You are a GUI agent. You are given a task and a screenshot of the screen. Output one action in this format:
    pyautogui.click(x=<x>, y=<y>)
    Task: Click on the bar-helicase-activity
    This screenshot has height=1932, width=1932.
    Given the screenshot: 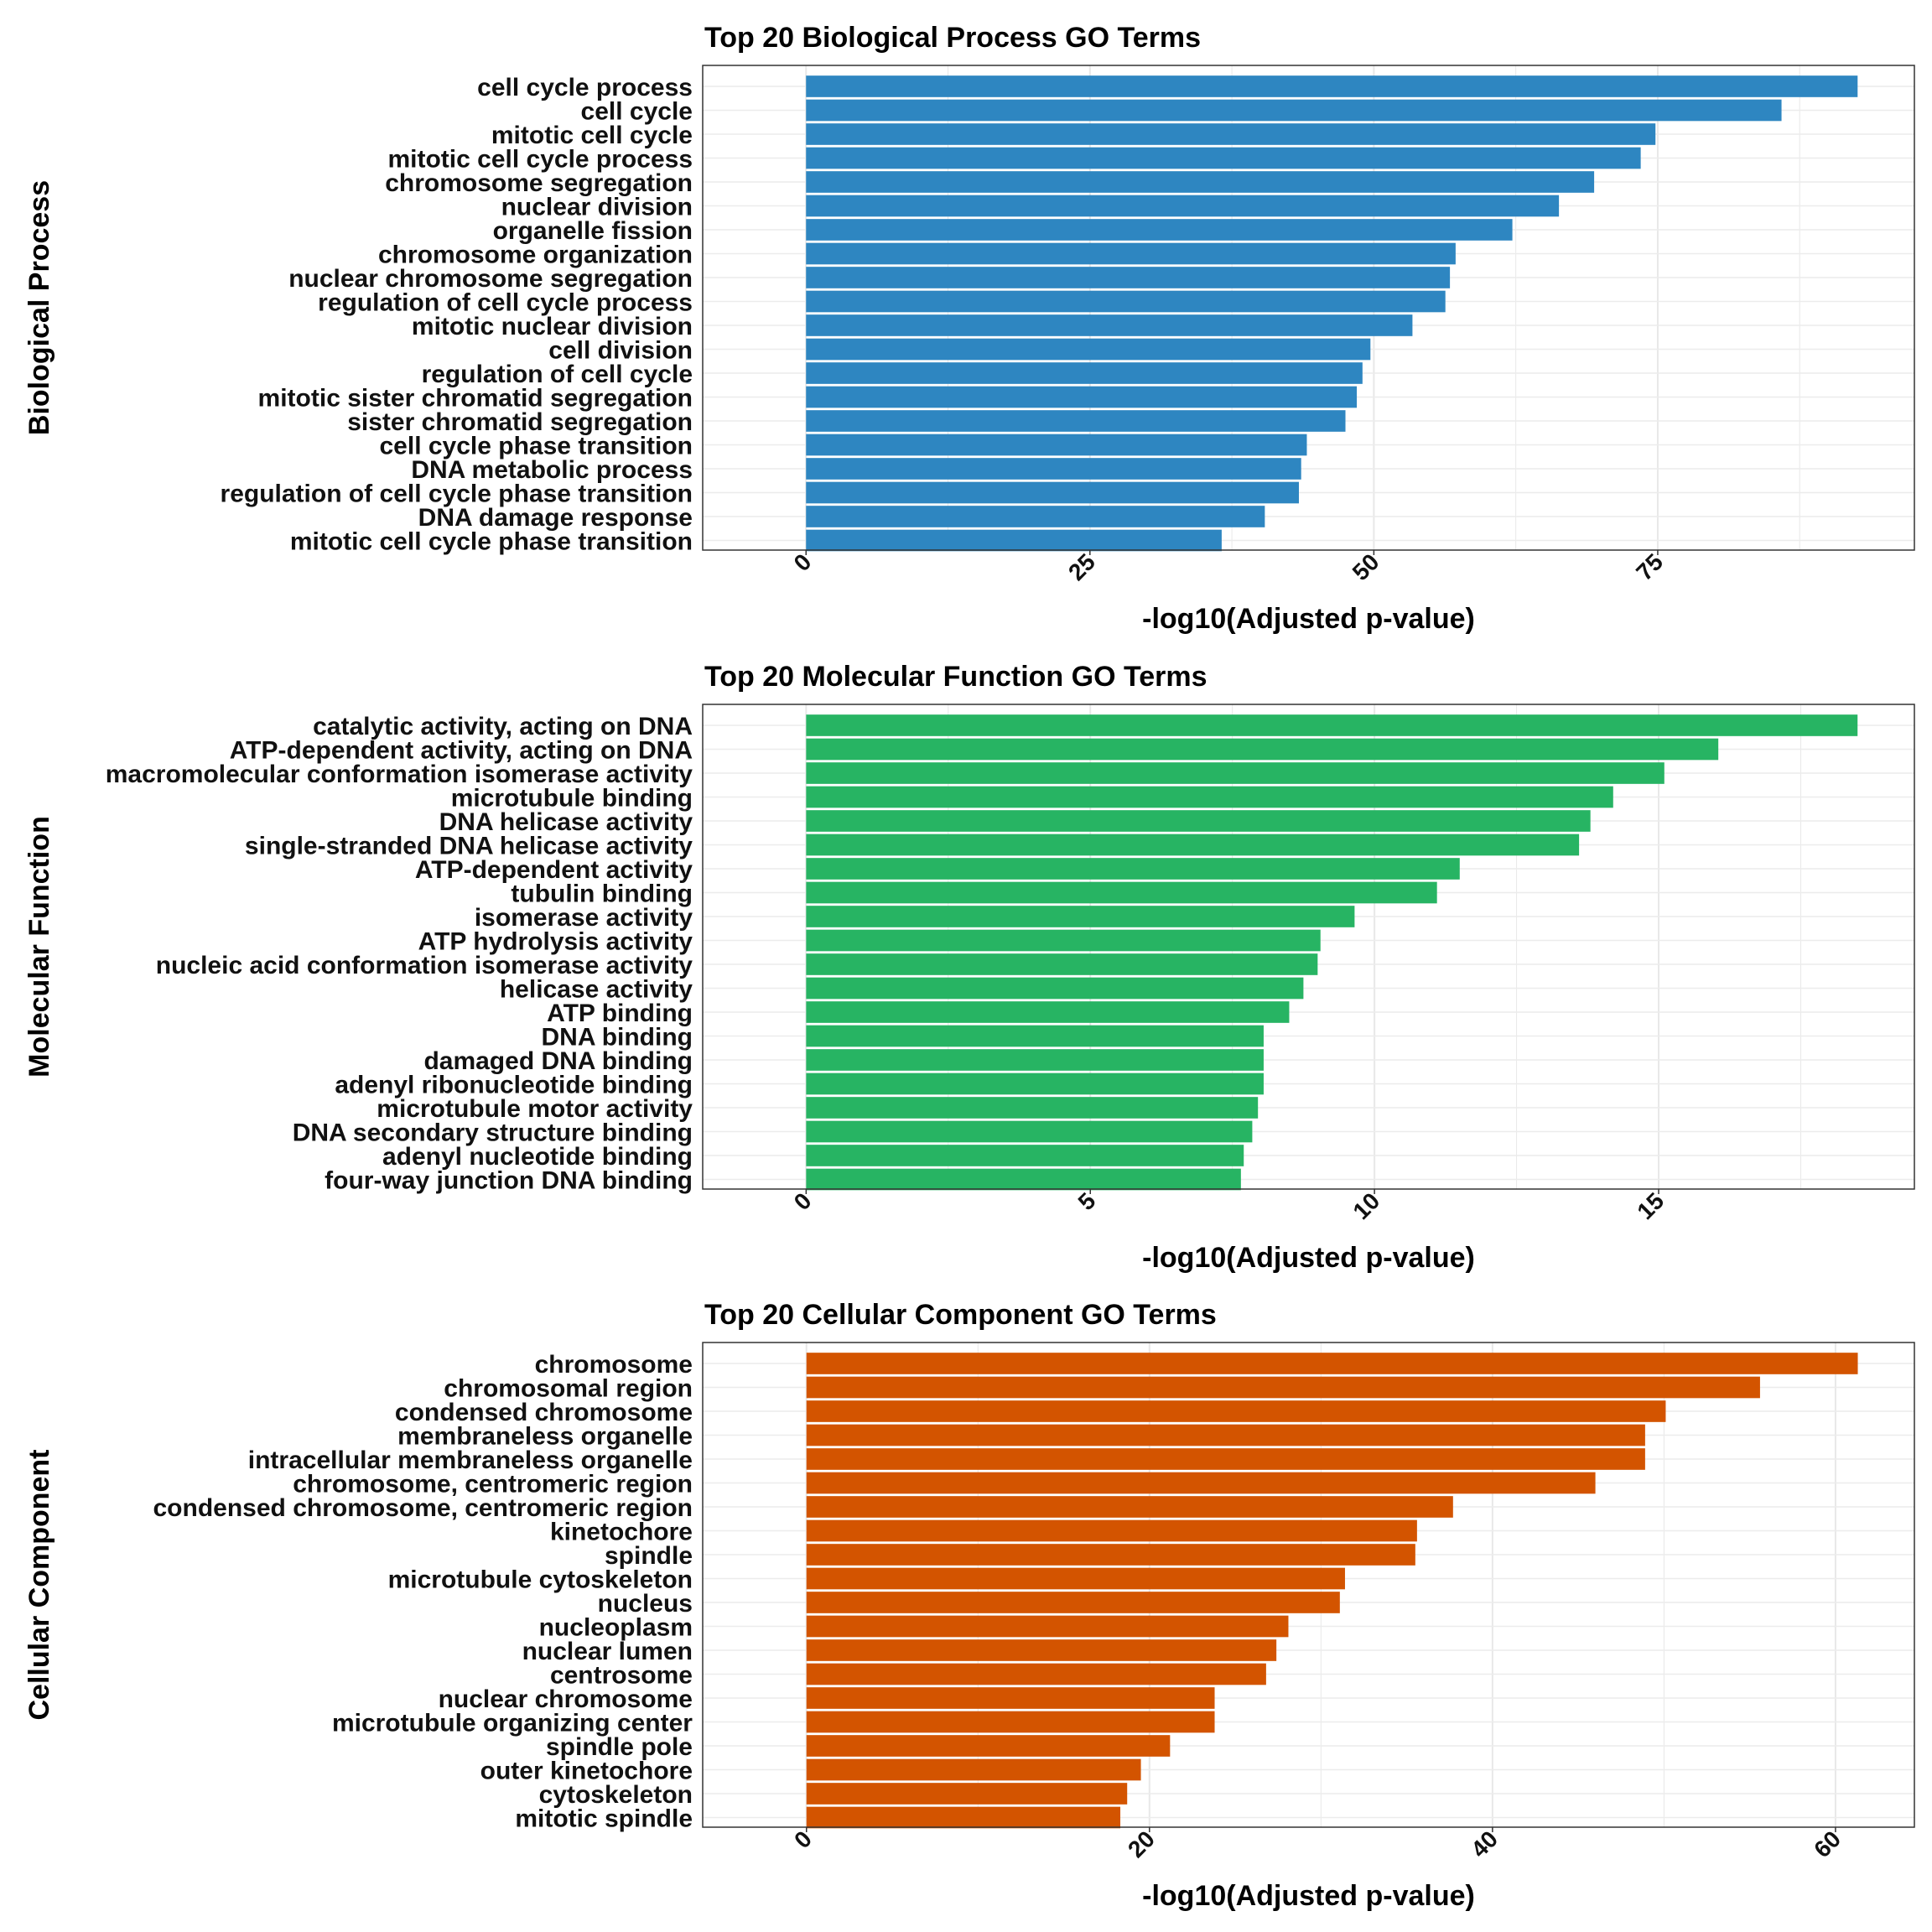 What is the action you would take?
    pyautogui.click(x=1055, y=988)
    